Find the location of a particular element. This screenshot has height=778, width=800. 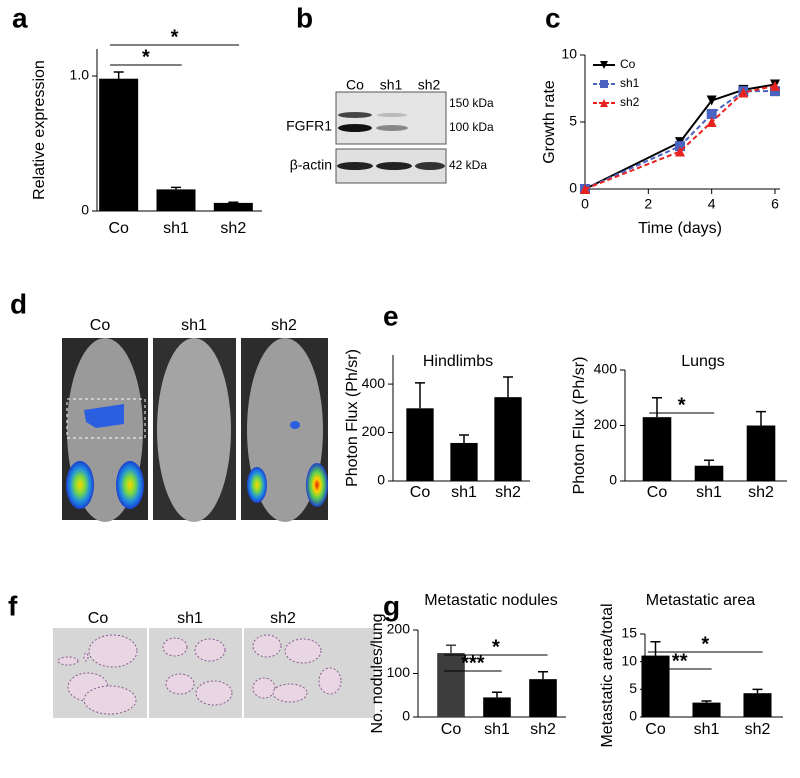

panel-letter: b is located at coordinates (304, 17).